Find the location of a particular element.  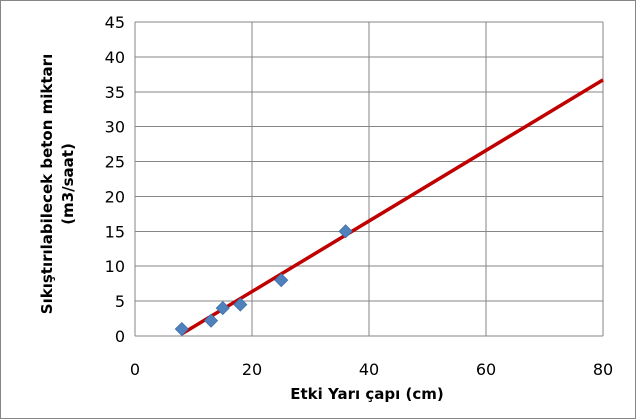

x-tick-label: 20 is located at coordinates (252, 369).